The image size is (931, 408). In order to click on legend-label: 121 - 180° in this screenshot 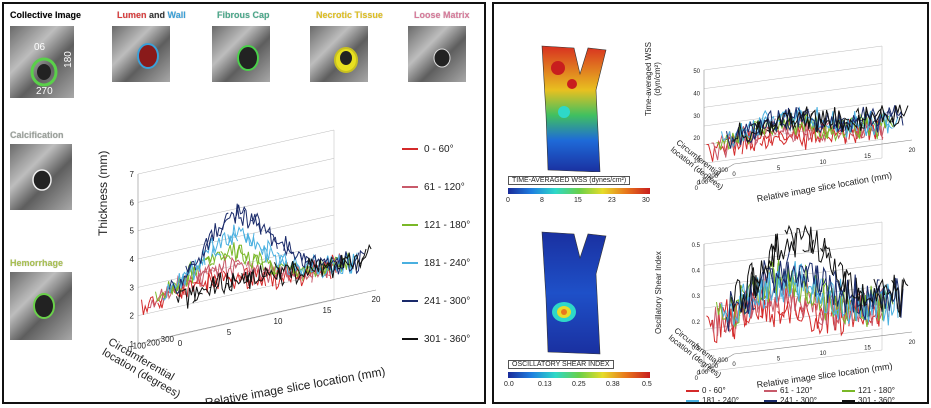, I will do `click(447, 225)`.